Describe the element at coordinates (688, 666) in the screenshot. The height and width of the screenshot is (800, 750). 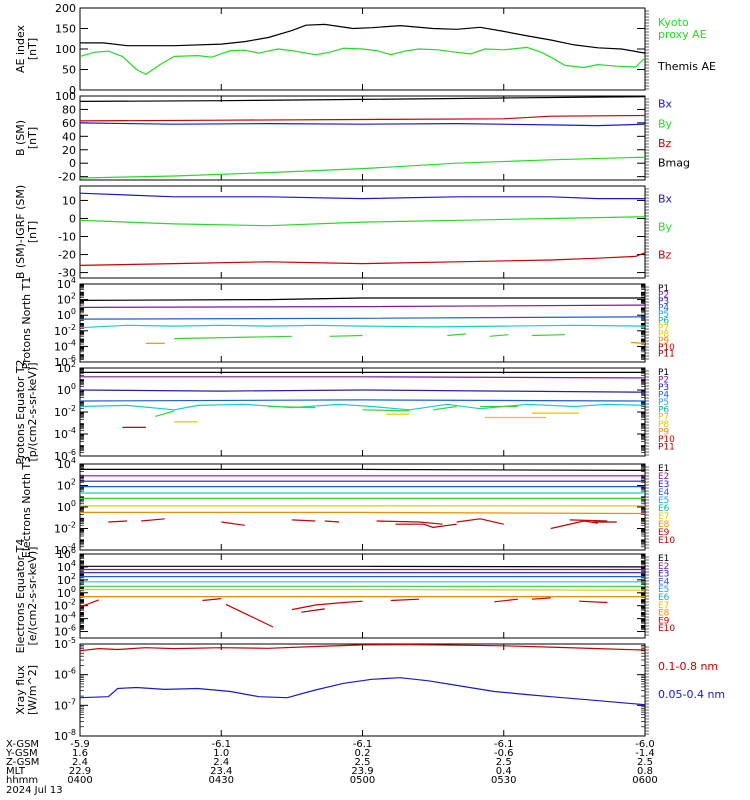
I see `legend-entry: 0.1-0.8 nm` at that location.